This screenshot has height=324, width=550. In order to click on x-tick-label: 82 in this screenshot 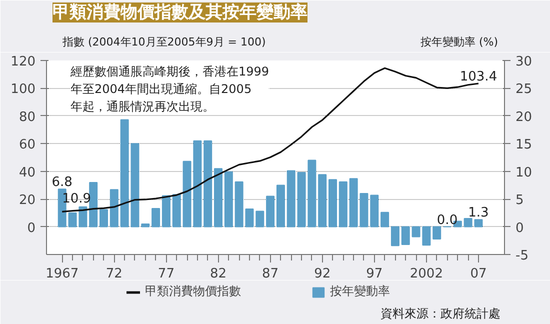, I will do `click(218, 274)`.